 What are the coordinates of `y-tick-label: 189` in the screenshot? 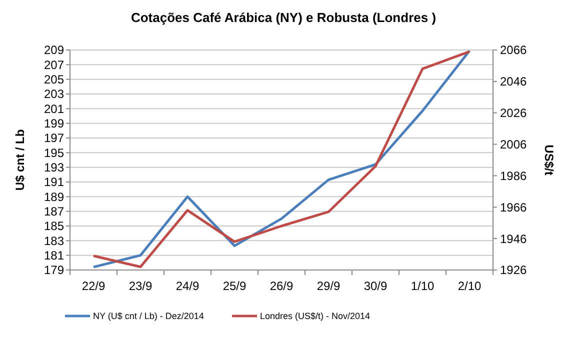 It's located at (54, 197).